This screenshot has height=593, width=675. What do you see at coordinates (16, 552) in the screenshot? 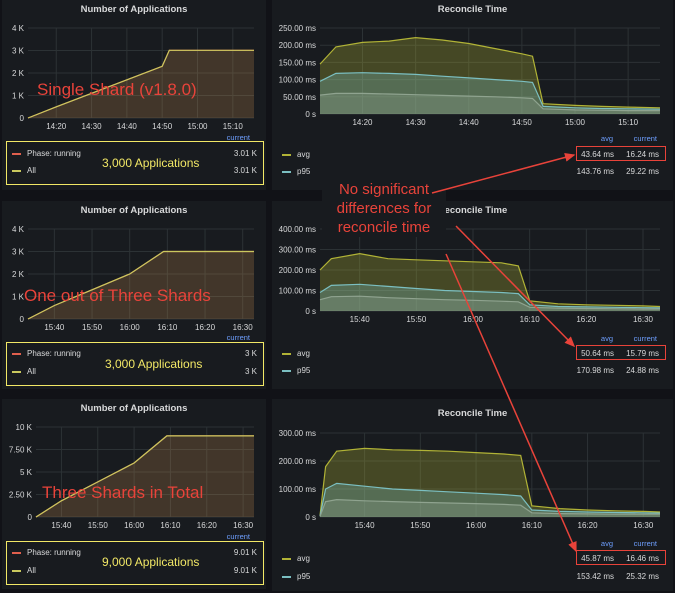
I see `running-swatch` at bounding box center [16, 552].